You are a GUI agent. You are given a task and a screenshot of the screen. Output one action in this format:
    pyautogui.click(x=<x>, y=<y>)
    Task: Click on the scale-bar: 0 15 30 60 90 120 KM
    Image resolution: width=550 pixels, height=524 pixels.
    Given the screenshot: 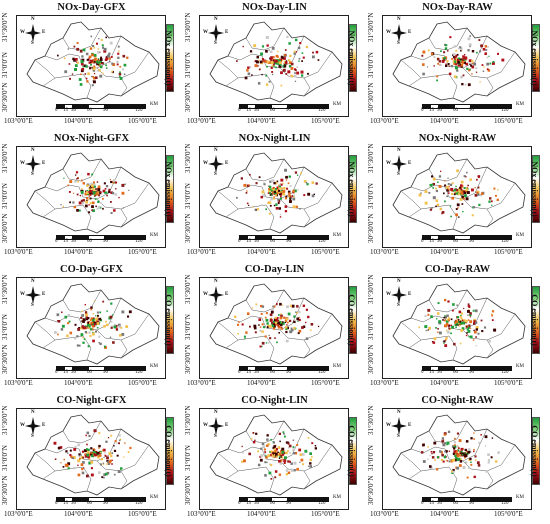 What is the action you would take?
    pyautogui.click(x=289, y=370)
    